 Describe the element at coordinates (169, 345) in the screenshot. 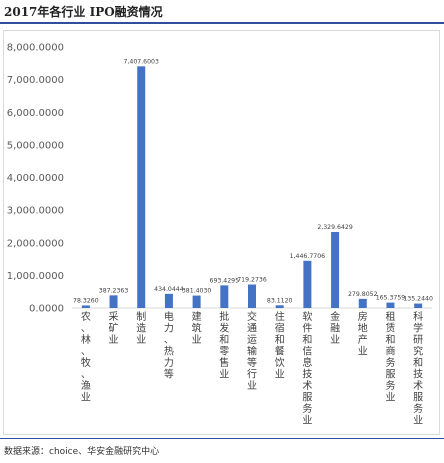

I see `category-label: 电力、热力等` at that location.